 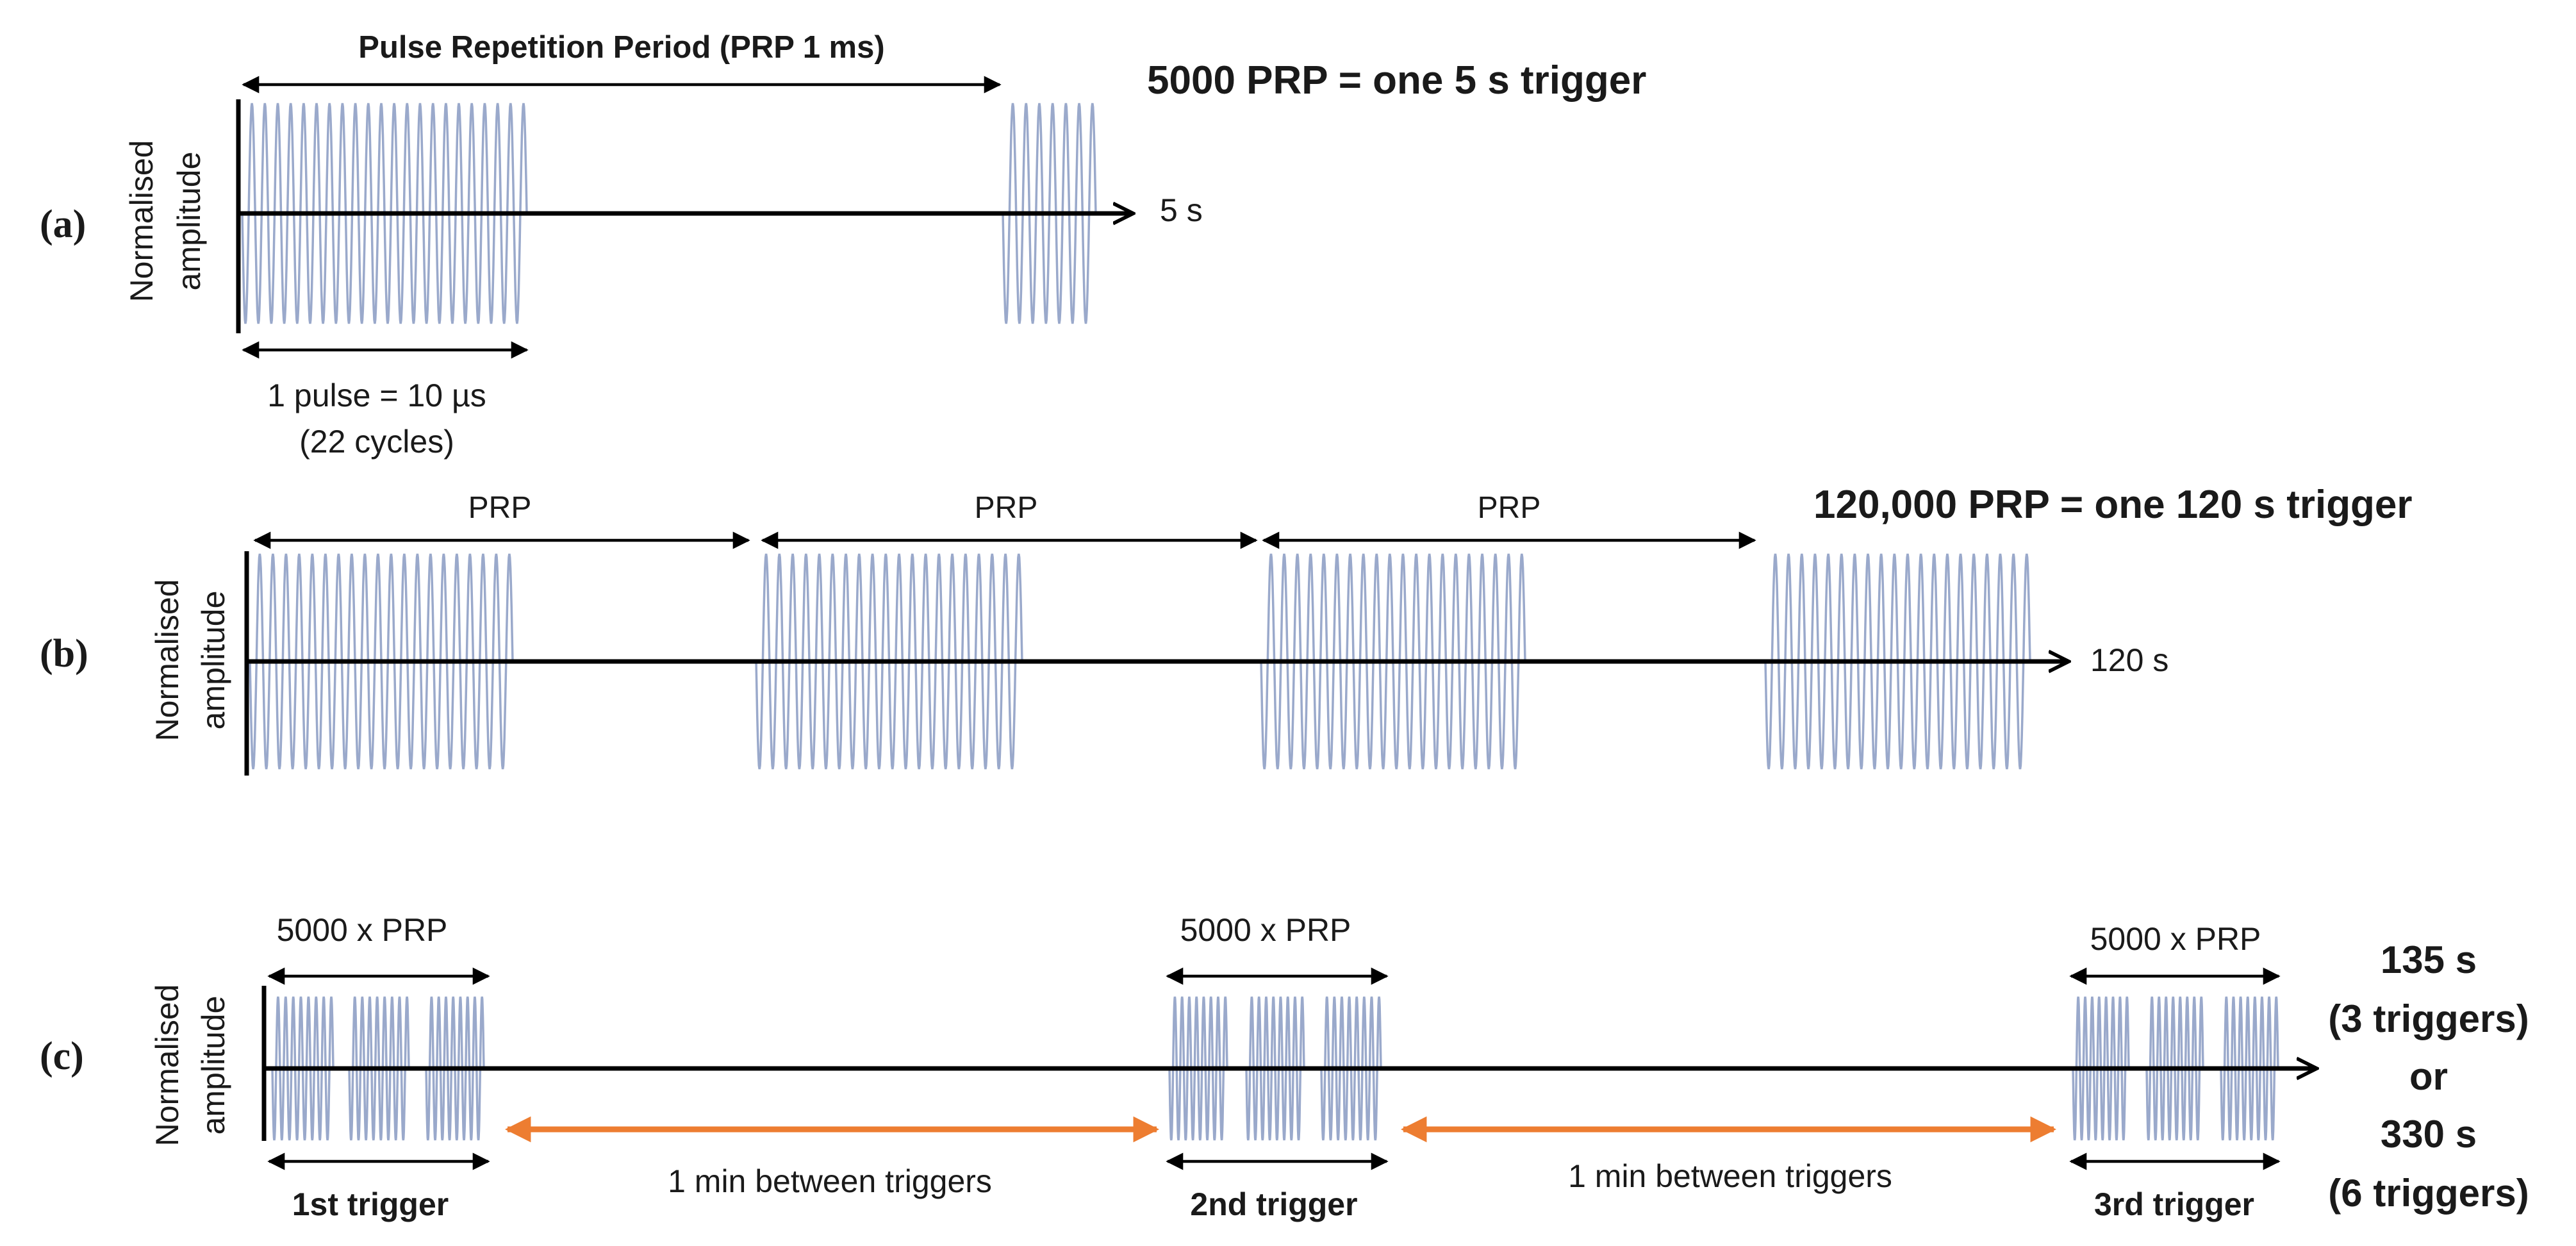 What do you see at coordinates (2428, 1018) in the screenshot?
I see `panel-c-summary-line-2: (3 triggers)` at bounding box center [2428, 1018].